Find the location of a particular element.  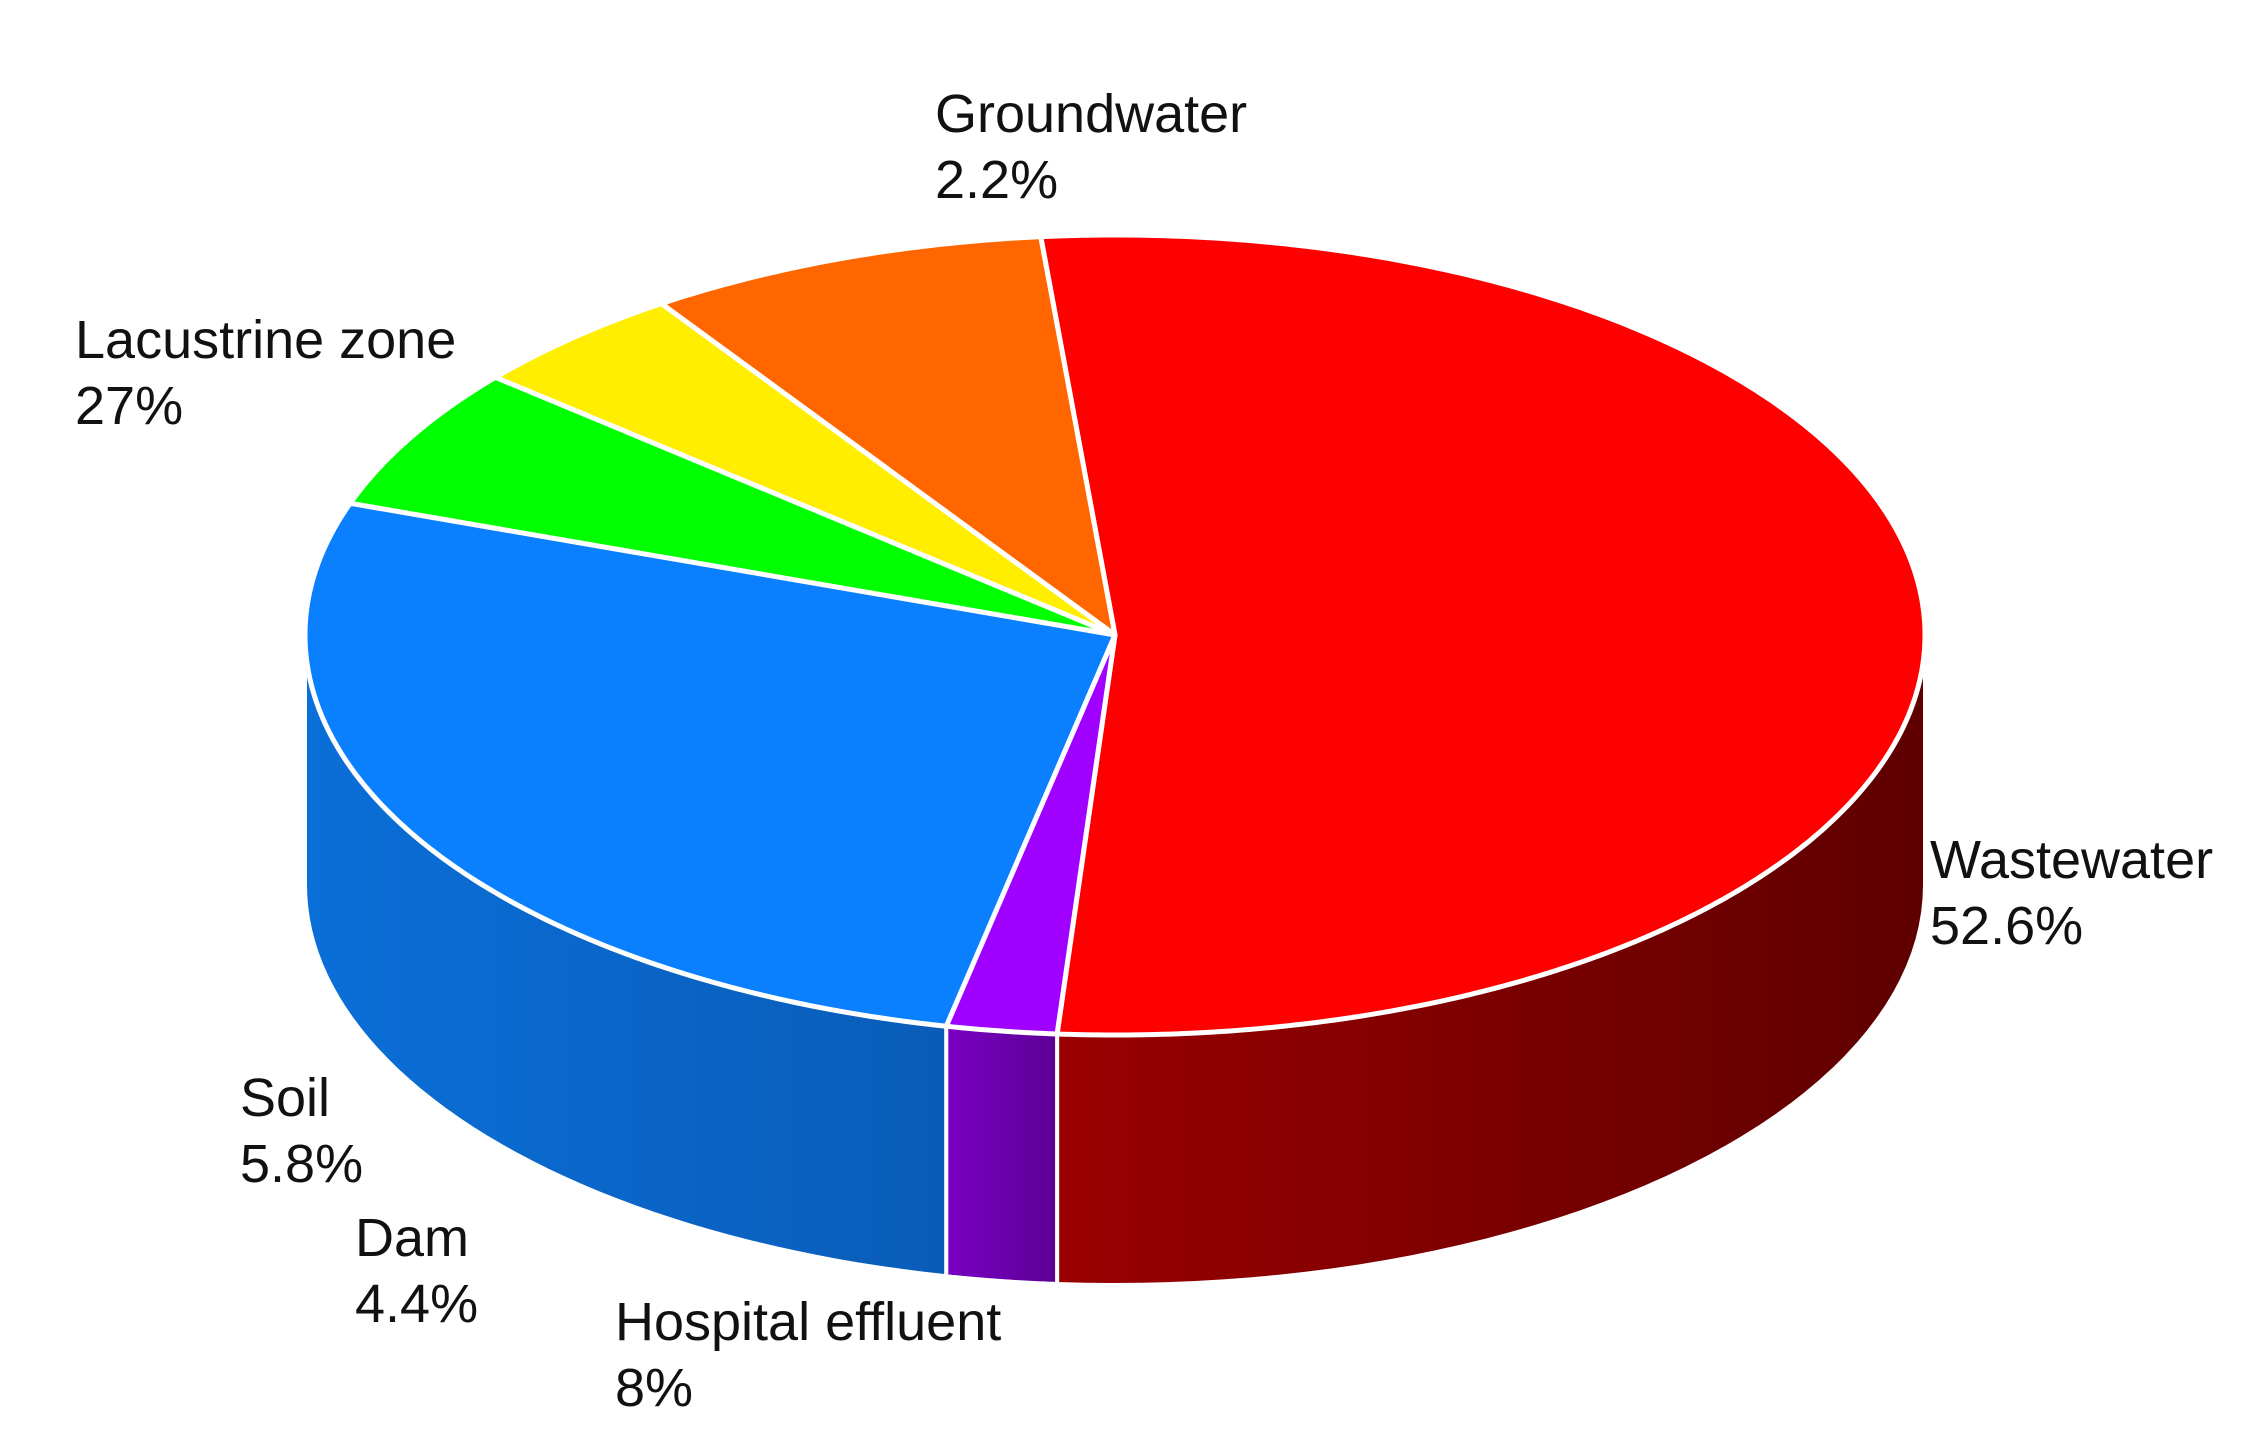

slice-percent-groundwater: 2.2% is located at coordinates (996, 180).